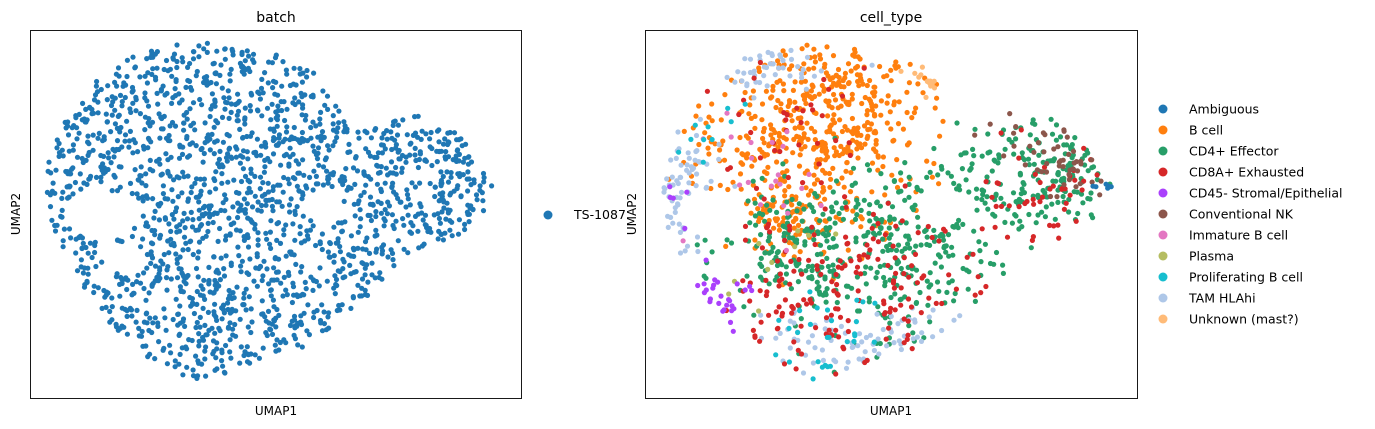  Describe the element at coordinates (1244, 319) in the screenshot. I see `legend-label-unknown-mast: Unknown (mast?)` at that location.